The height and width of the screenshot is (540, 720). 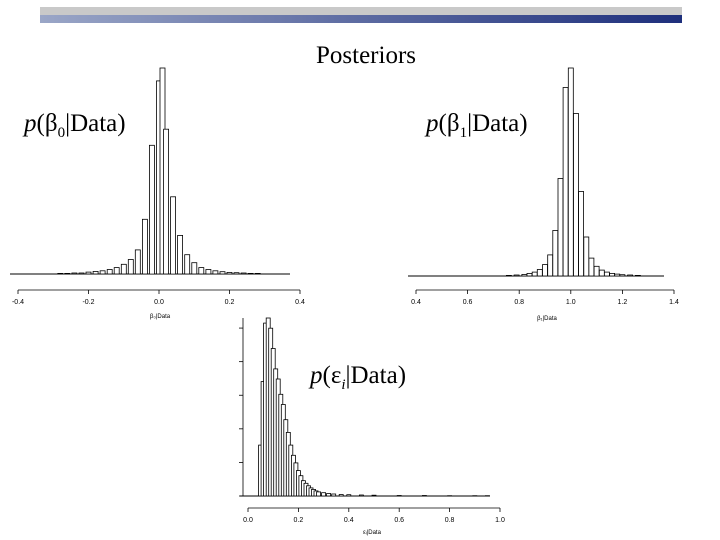 I want to click on label-epsilon-posterior: p(εi|Data), so click(x=358, y=378).